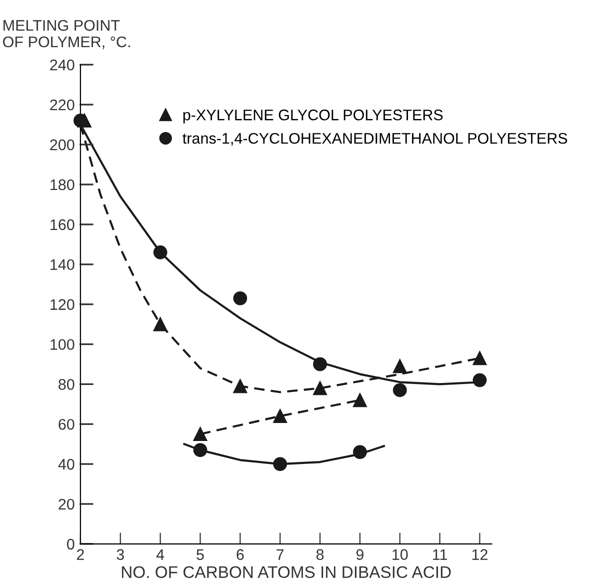  I want to click on y-tick-label: 100, so click(62, 344).